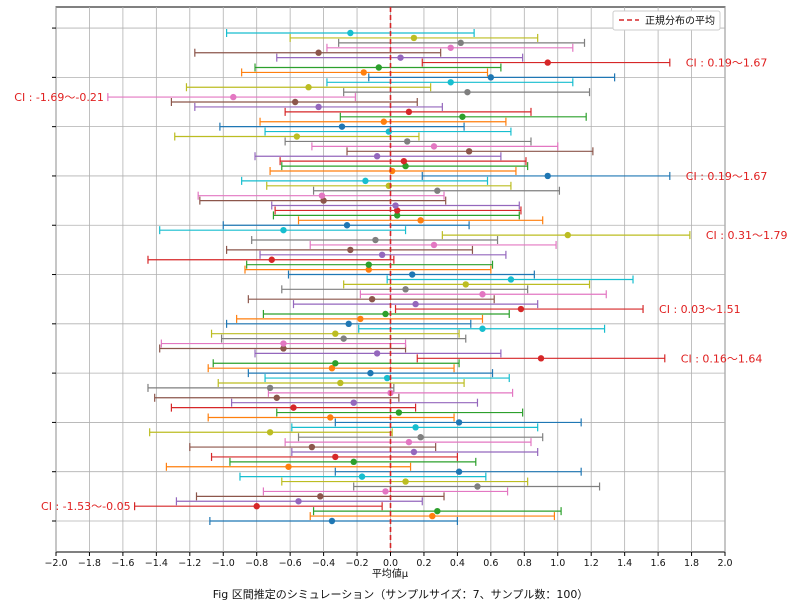  I want to click on x-tick-label: −2.0, so click(55, 563).